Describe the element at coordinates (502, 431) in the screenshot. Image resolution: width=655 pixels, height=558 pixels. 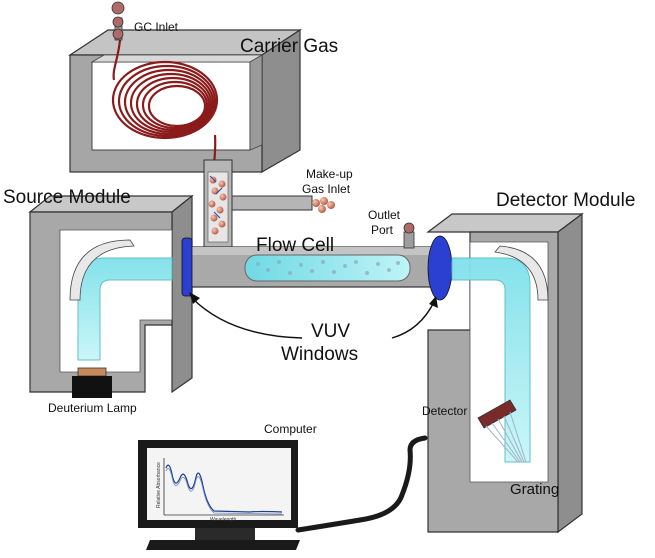
I see `grating` at that location.